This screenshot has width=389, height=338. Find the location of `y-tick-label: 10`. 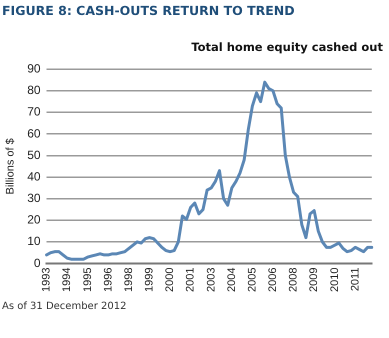

y-tick-label: 10 is located at coordinates (34, 241).